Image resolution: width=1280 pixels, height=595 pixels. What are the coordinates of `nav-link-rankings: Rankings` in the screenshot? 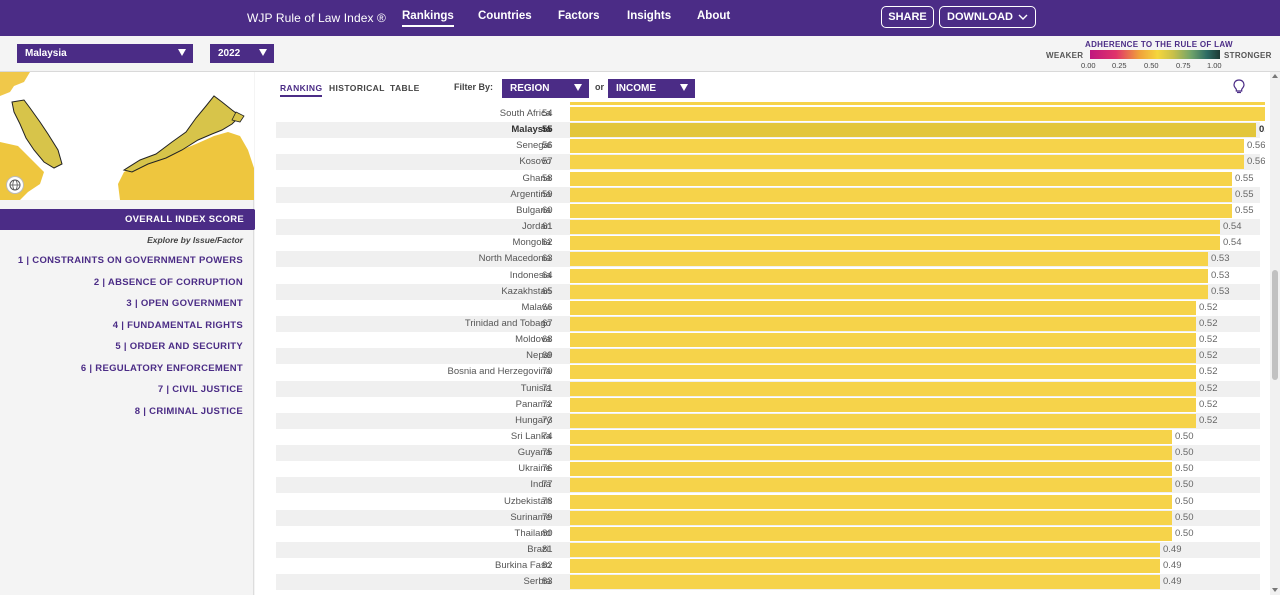 It's located at (428, 18).